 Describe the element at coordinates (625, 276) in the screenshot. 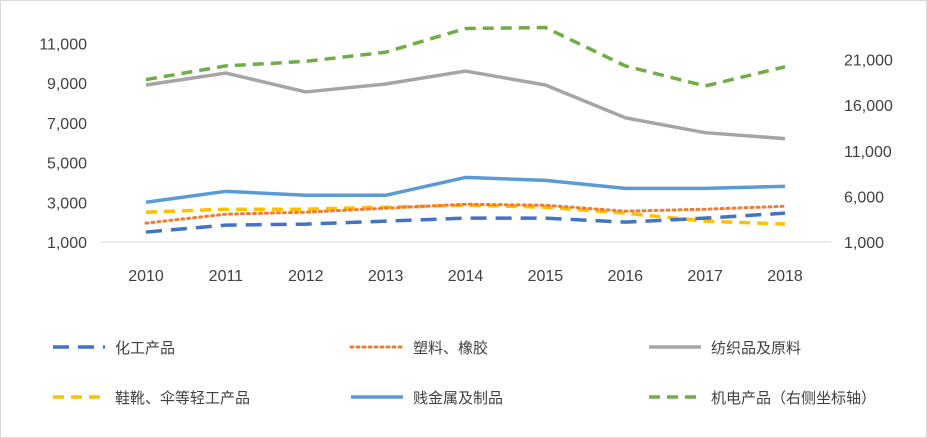

I see `x-tick-label: 2016` at that location.